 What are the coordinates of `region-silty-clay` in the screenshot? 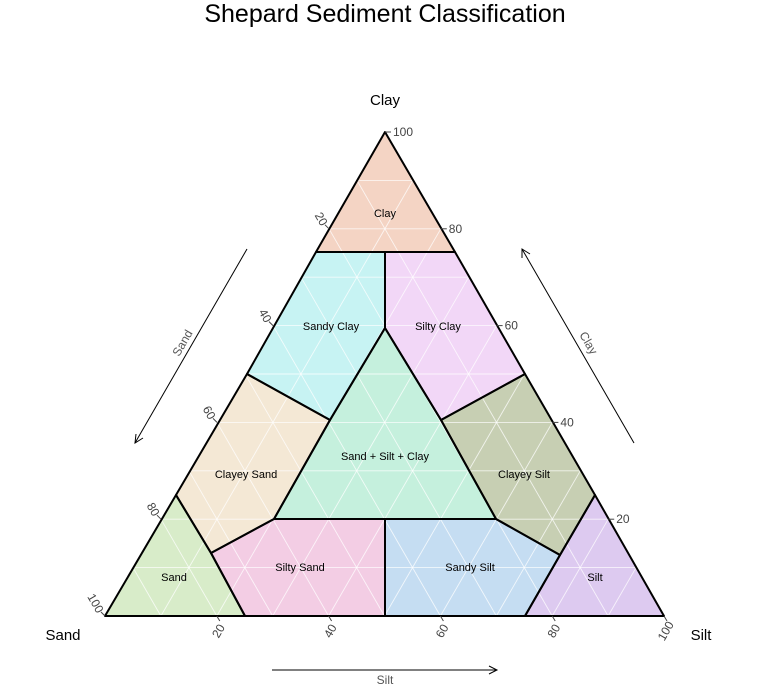 It's located at (455, 336).